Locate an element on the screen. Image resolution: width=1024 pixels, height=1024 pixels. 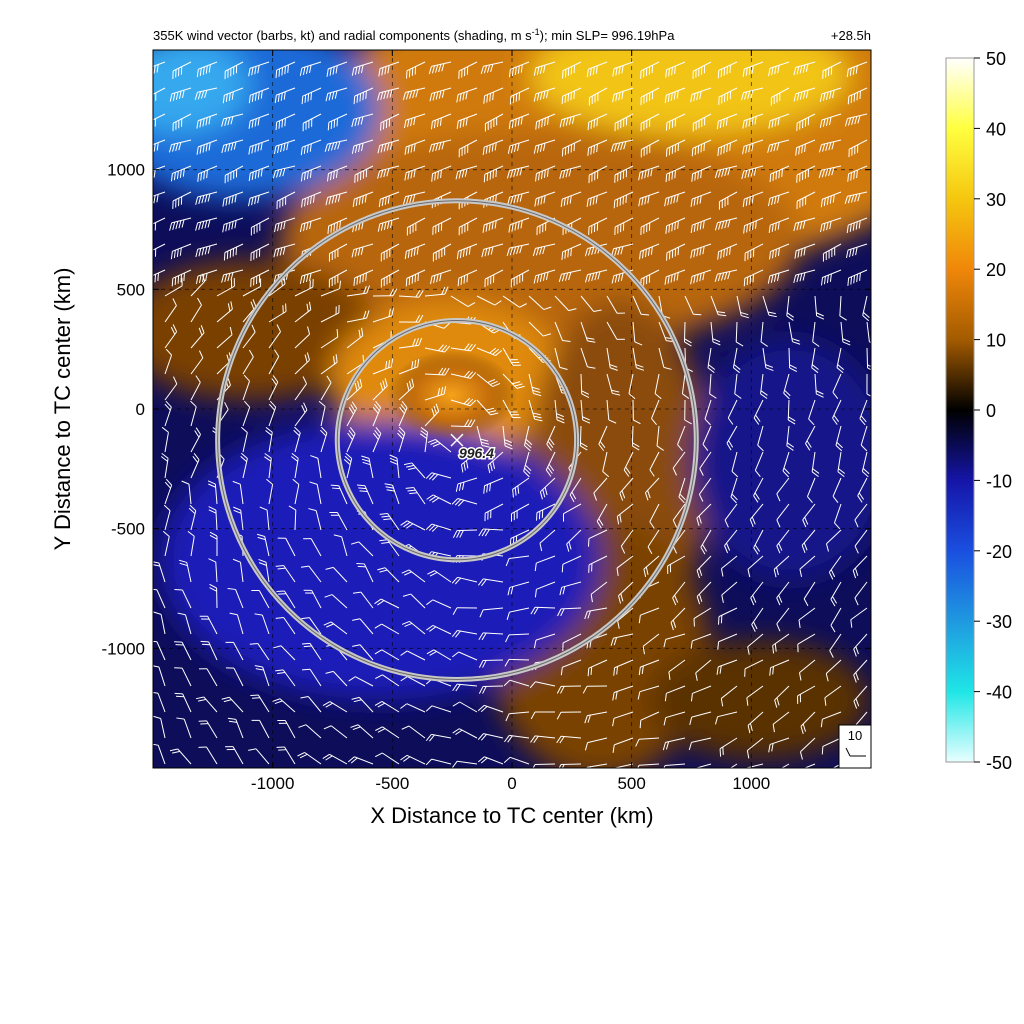
range-ring-core is located at coordinates (457, 440).